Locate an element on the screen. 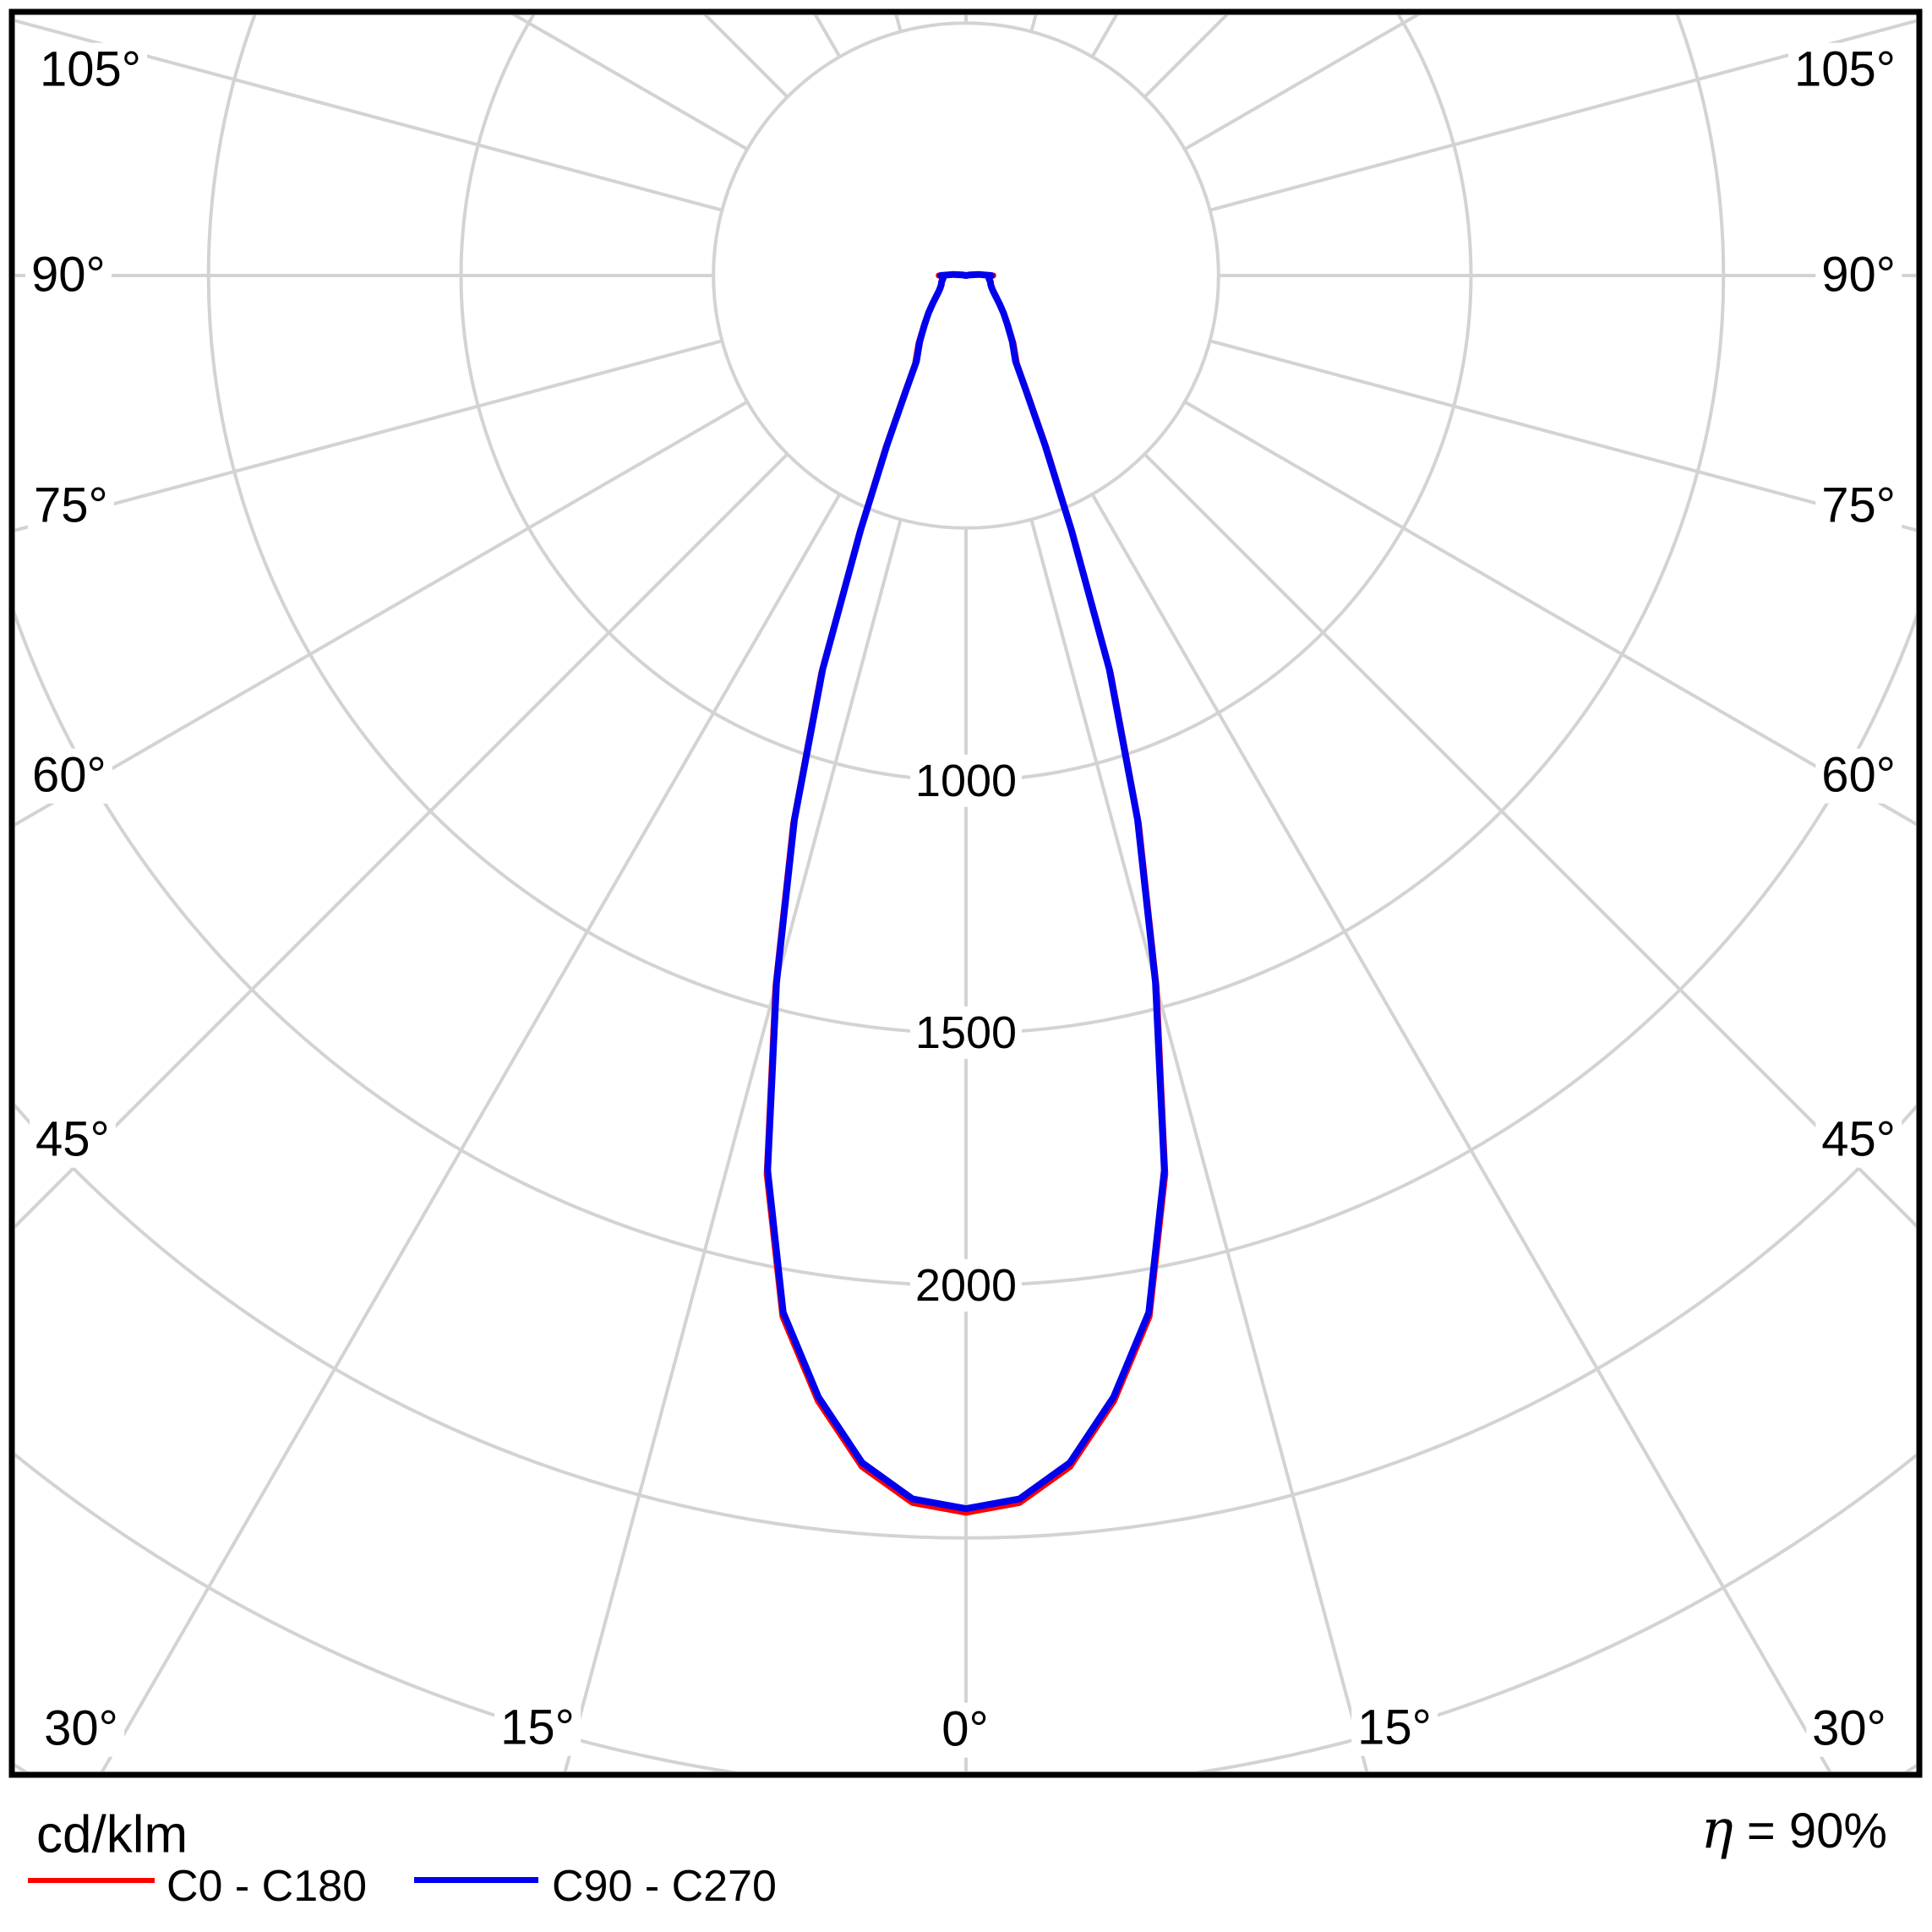  legend-swatch-c90-c270 is located at coordinates (476, 1880).